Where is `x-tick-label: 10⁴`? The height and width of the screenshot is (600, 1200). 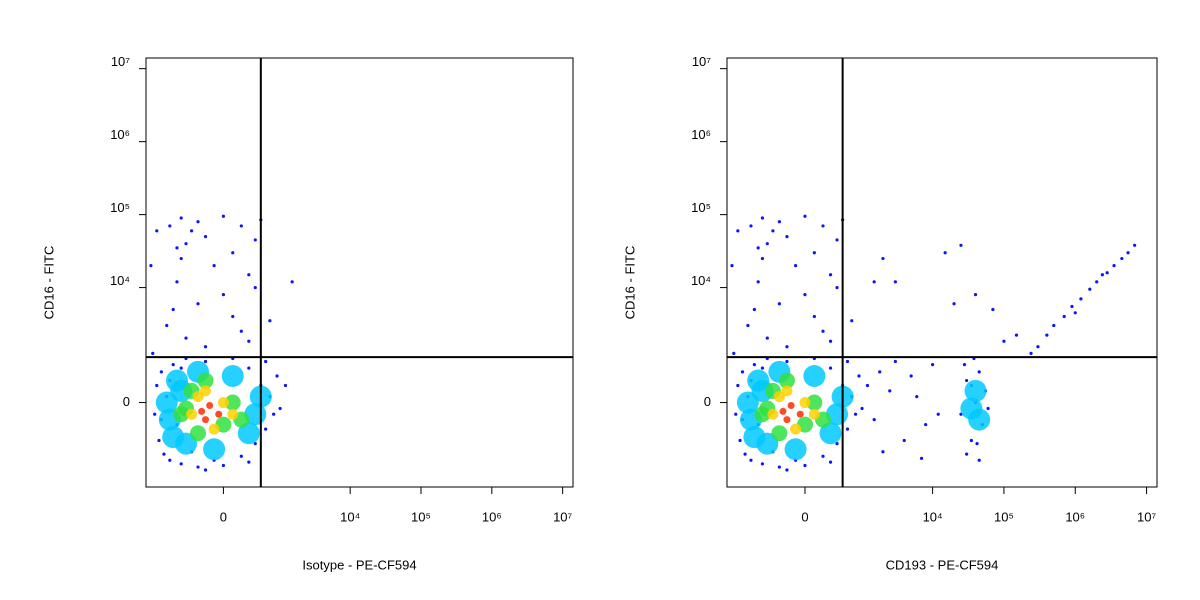 x-tick-label: 10⁴ is located at coordinates (350, 516).